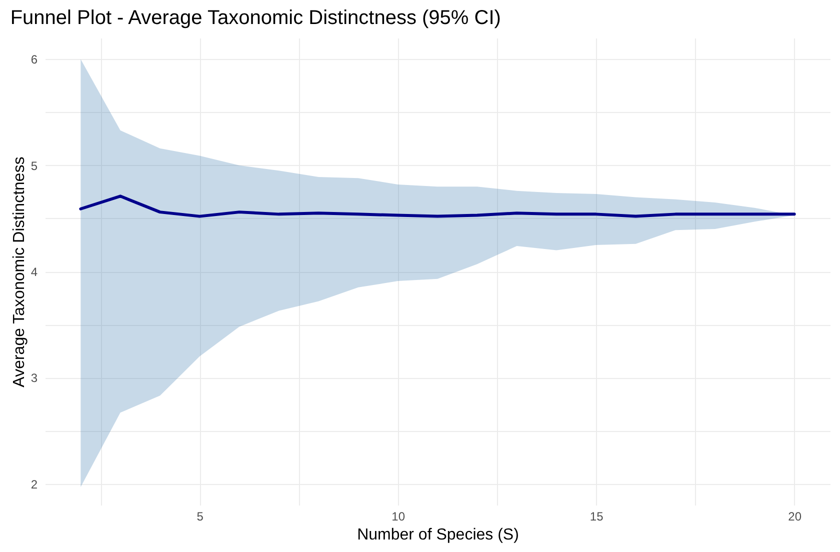 This screenshot has width=840, height=552. I want to click on x-tick-label: 10, so click(399, 517).